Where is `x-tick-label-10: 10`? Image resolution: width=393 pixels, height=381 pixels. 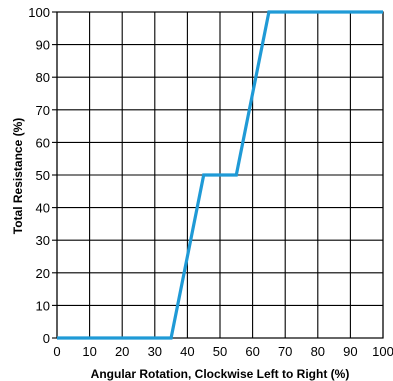 x-tick-label-10: 10 is located at coordinates (89, 351).